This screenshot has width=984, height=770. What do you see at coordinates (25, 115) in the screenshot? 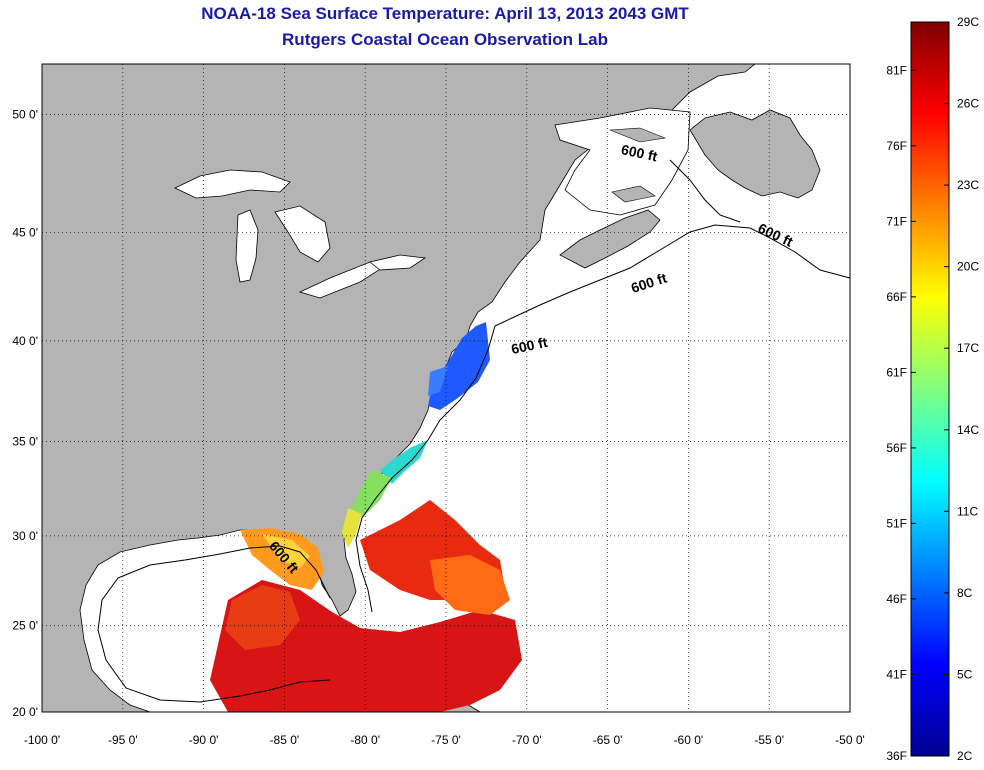
I see `lat-tick-label: 50 0'` at bounding box center [25, 115].